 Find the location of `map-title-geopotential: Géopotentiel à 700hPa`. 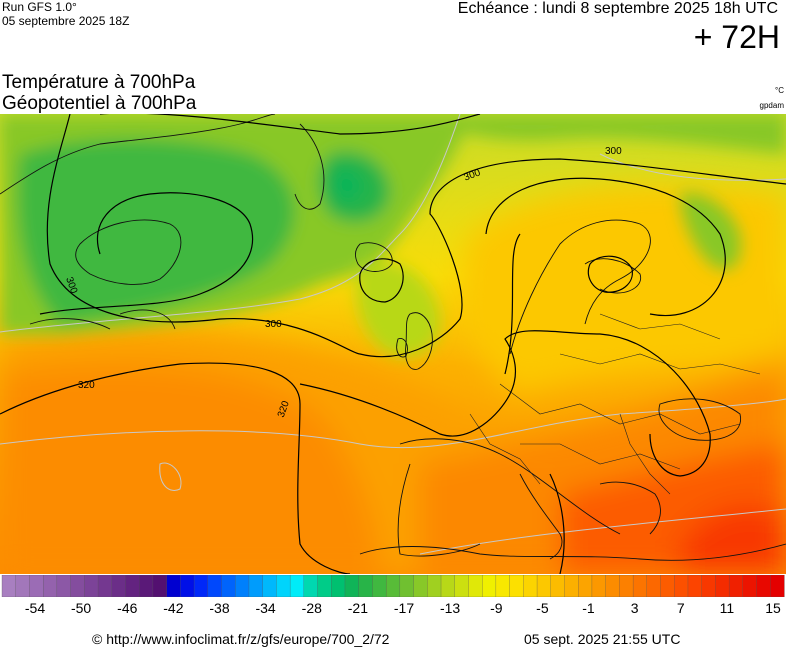

map-title-geopotential: Géopotentiel à 700hPa is located at coordinates (99, 103).